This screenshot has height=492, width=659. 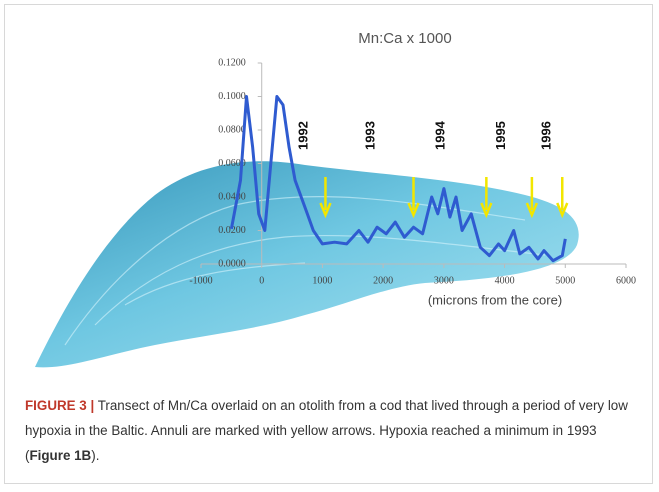 What do you see at coordinates (60, 405) in the screenshot?
I see `caption-label: FIGURE 3 |` at bounding box center [60, 405].